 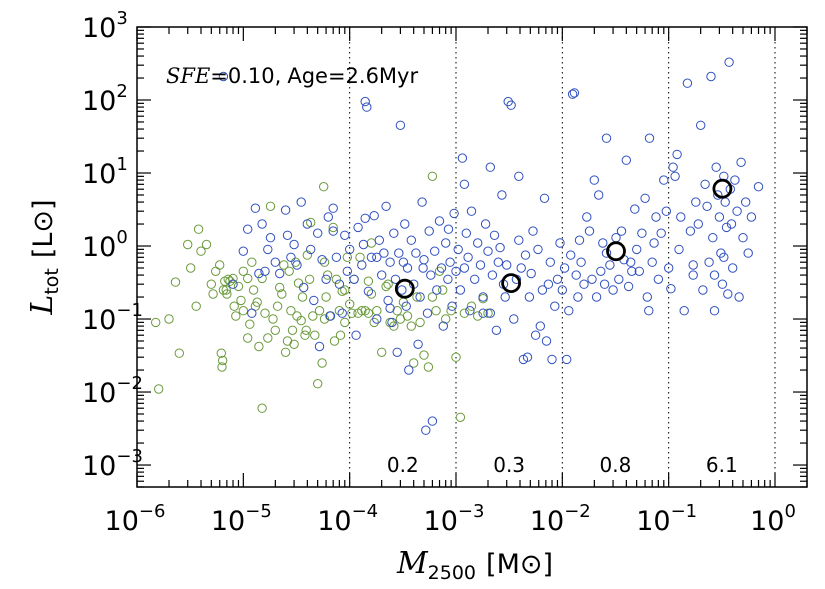 What do you see at coordinates (334, 521) in the screenshot?
I see `x-tick-base: 10` at bounding box center [334, 521].